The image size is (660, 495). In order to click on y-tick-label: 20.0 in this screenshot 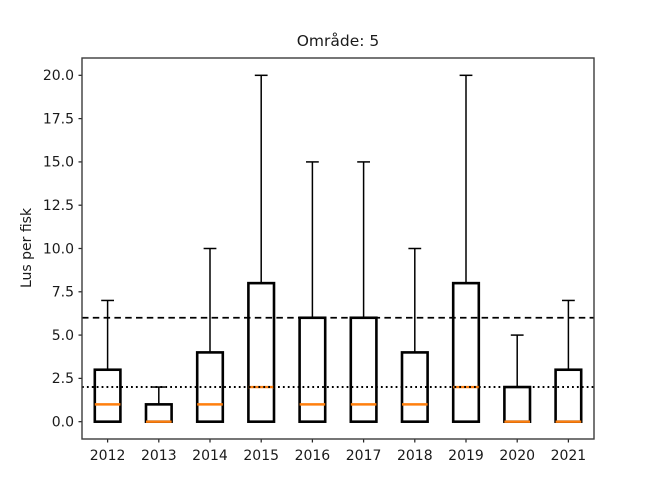, I will do `click(58, 76)`.